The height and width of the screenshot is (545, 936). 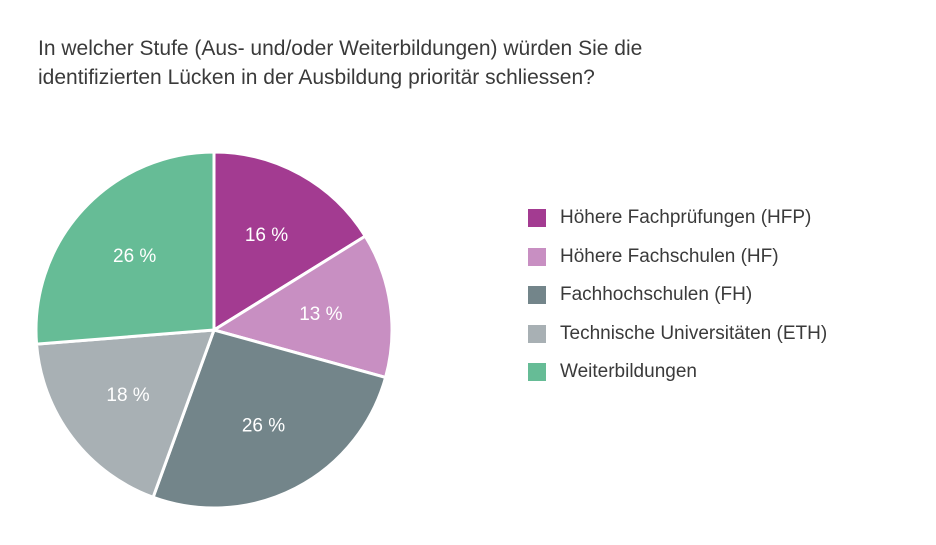 I want to click on pie-slice-label-3: 26 %, so click(x=263, y=425).